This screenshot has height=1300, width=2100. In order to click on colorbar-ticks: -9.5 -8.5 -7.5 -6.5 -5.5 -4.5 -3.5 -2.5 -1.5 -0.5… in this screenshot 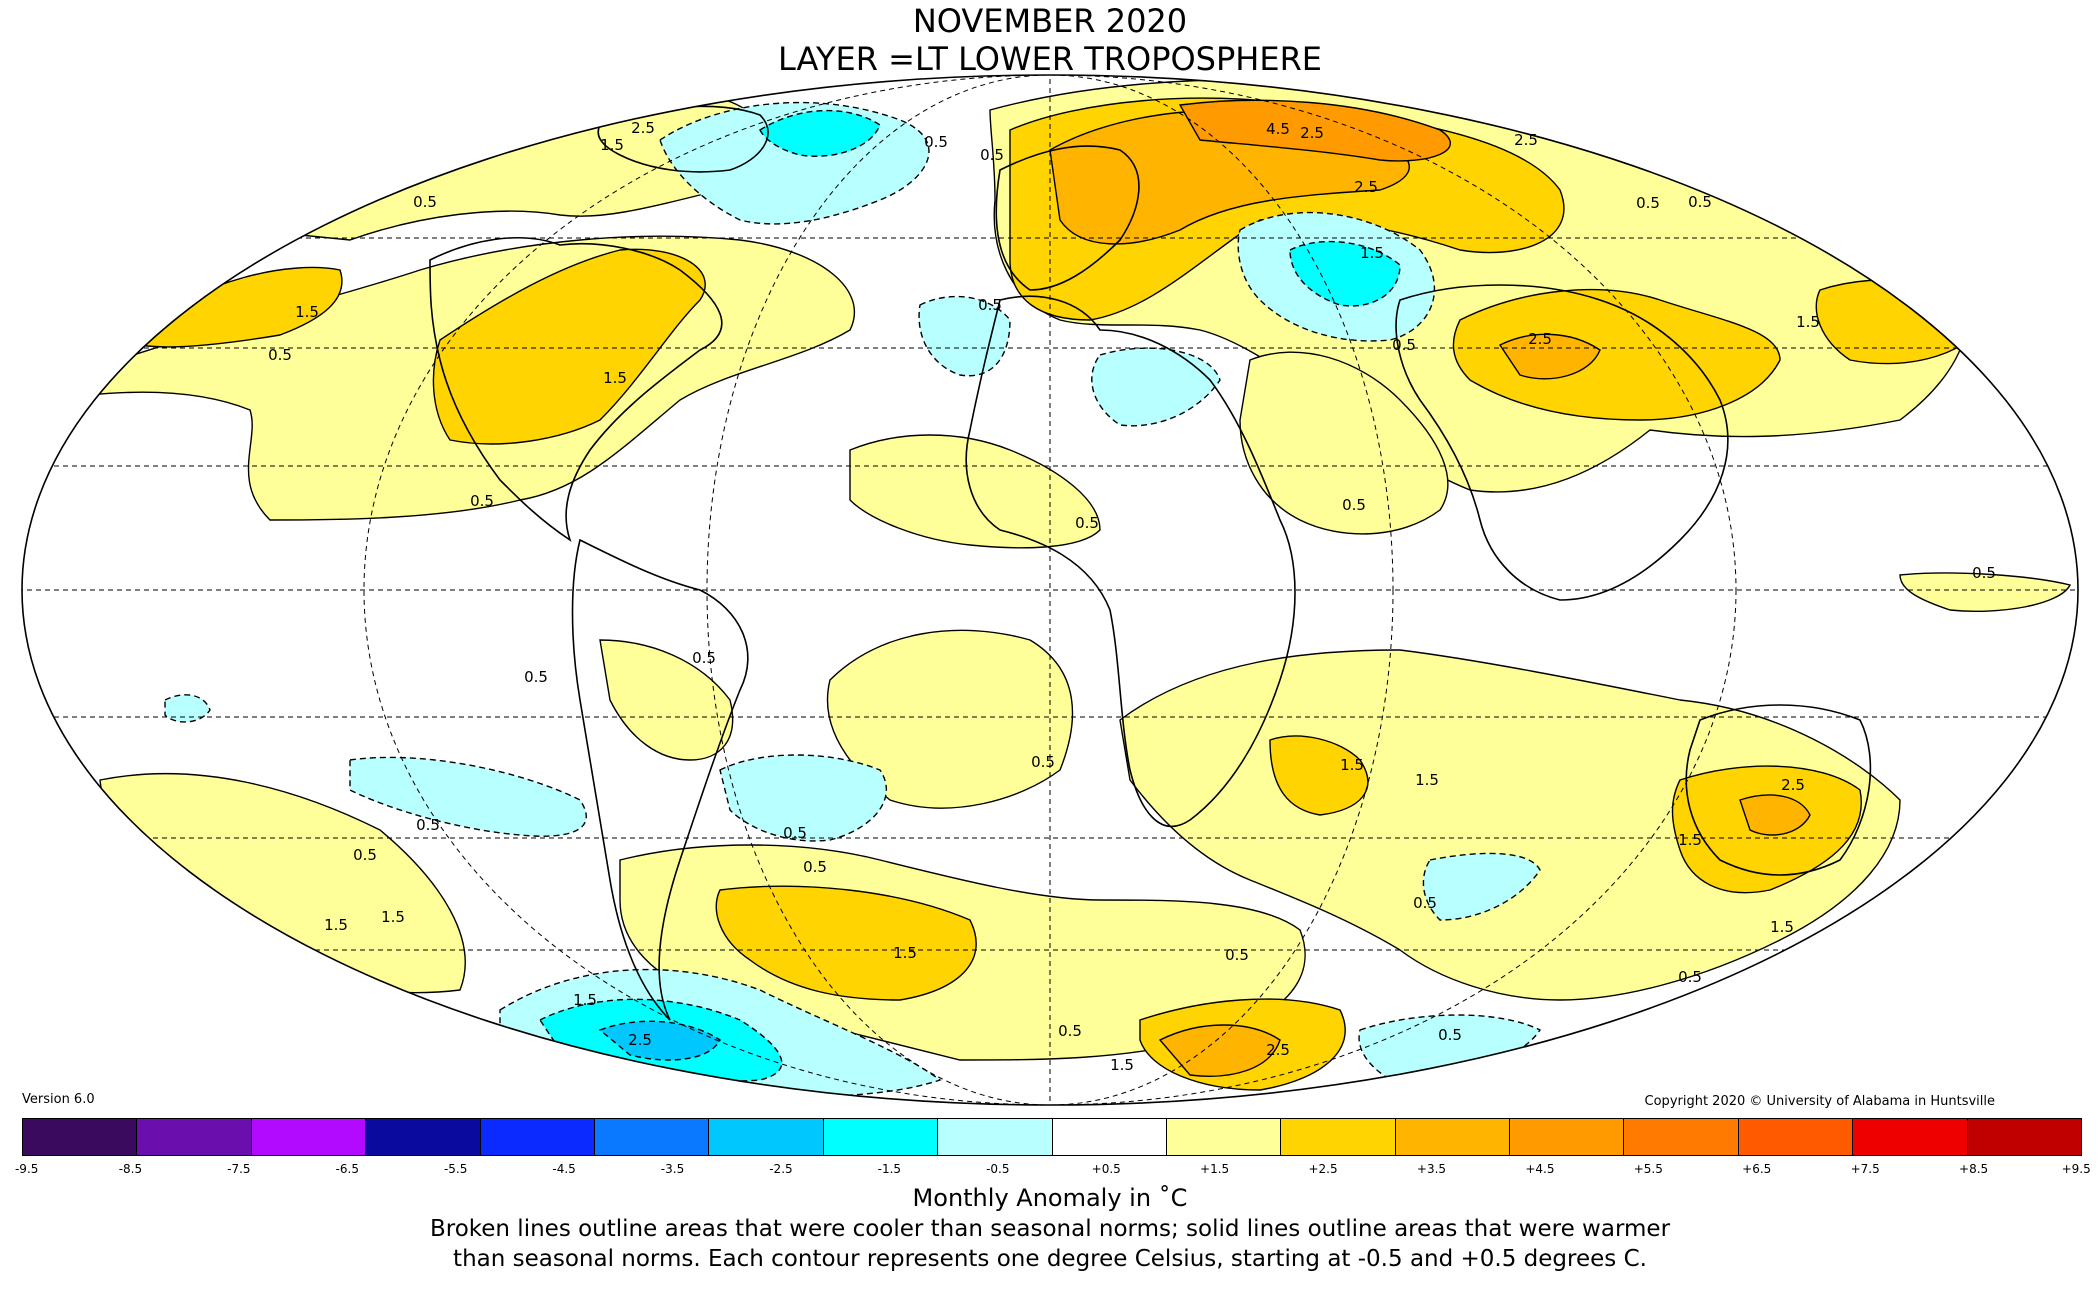, I will do `click(1053, 1171)`.